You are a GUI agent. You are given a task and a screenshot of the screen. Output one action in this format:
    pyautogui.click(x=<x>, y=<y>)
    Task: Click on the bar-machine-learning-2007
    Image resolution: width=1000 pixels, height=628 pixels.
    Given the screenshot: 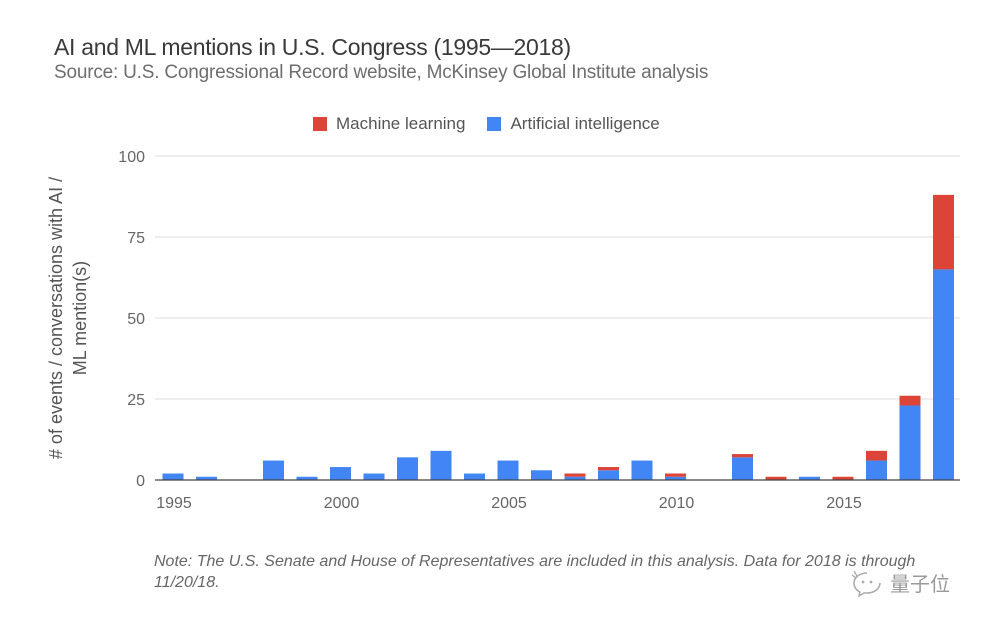 What is the action you would take?
    pyautogui.click(x=575, y=475)
    